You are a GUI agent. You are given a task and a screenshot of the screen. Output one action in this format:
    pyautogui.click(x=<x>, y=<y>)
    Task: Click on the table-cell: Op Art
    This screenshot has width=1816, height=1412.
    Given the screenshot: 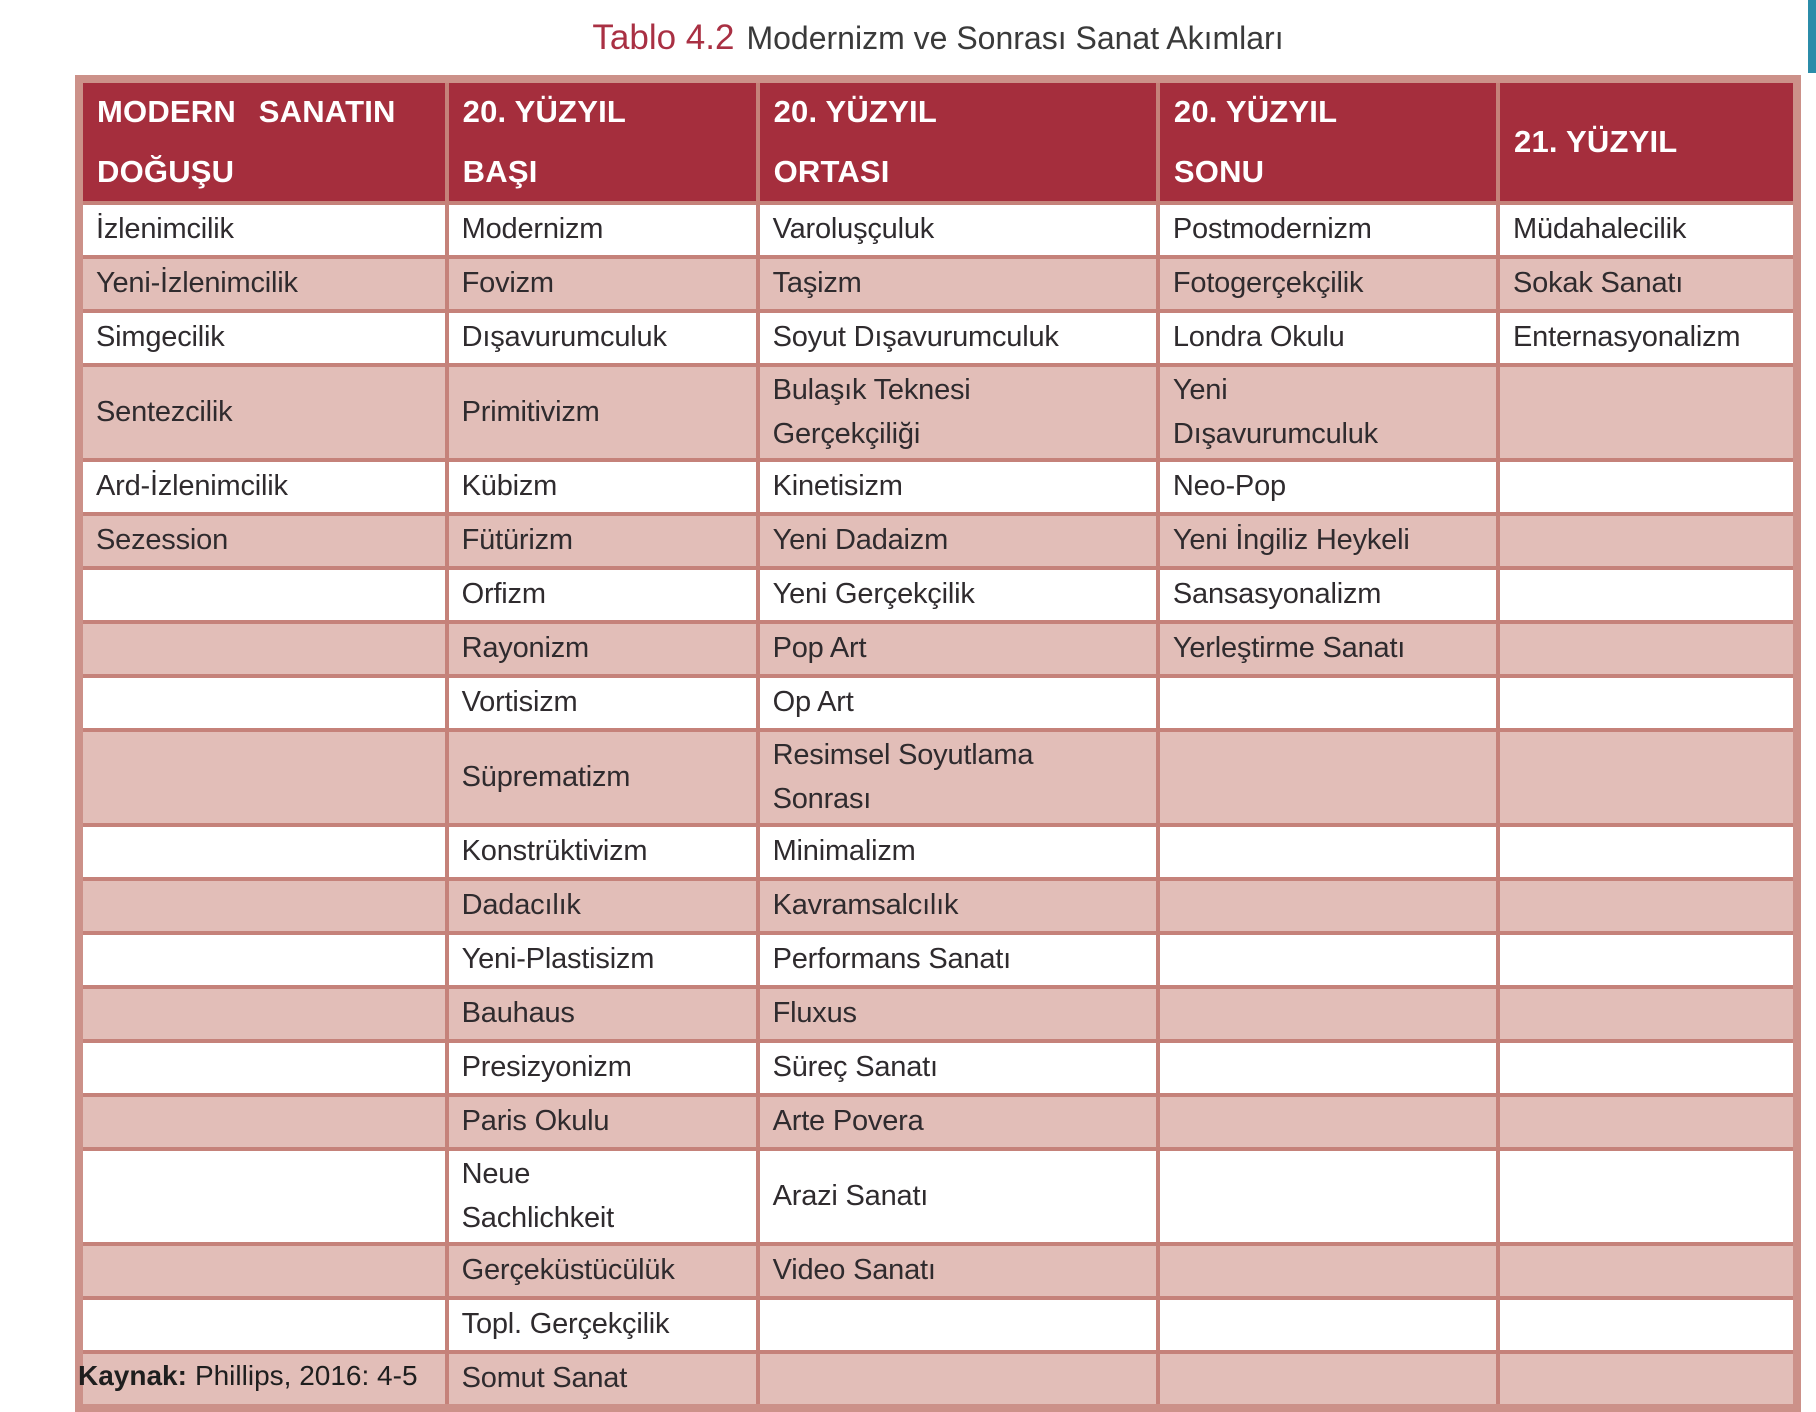 What is the action you would take?
    pyautogui.click(x=957, y=703)
    